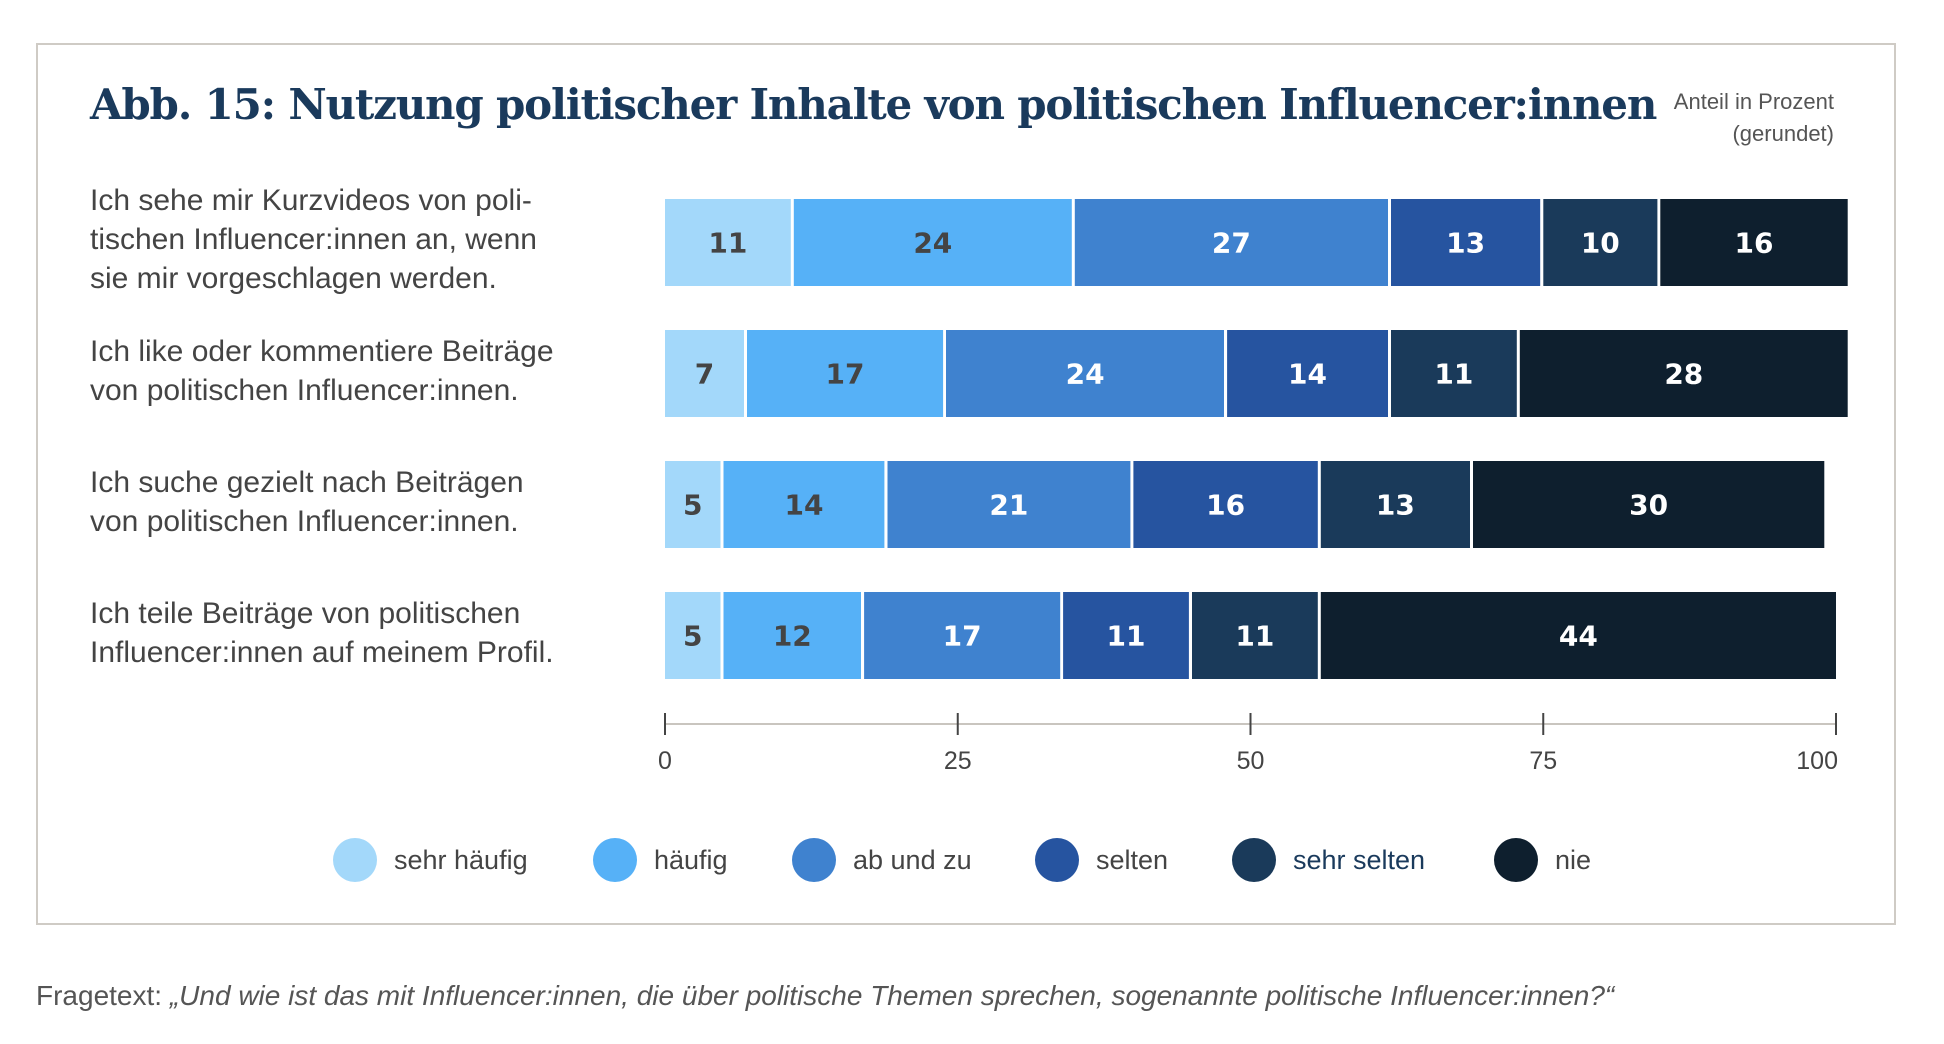 The width and height of the screenshot is (1944, 1044). I want to click on bar-row: 11 24 27 13 10 16, so click(1256, 242).